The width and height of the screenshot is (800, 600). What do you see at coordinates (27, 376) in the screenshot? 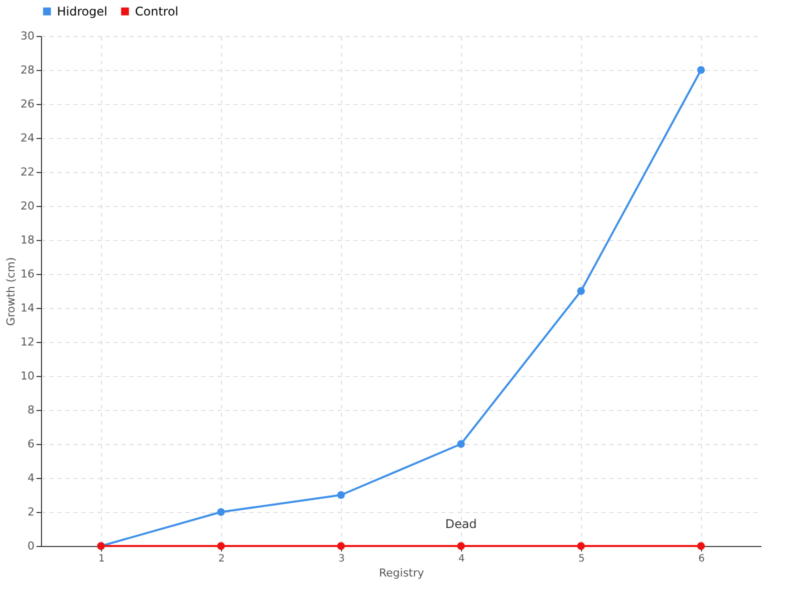
I see `y-tick-label: 10` at bounding box center [27, 376].